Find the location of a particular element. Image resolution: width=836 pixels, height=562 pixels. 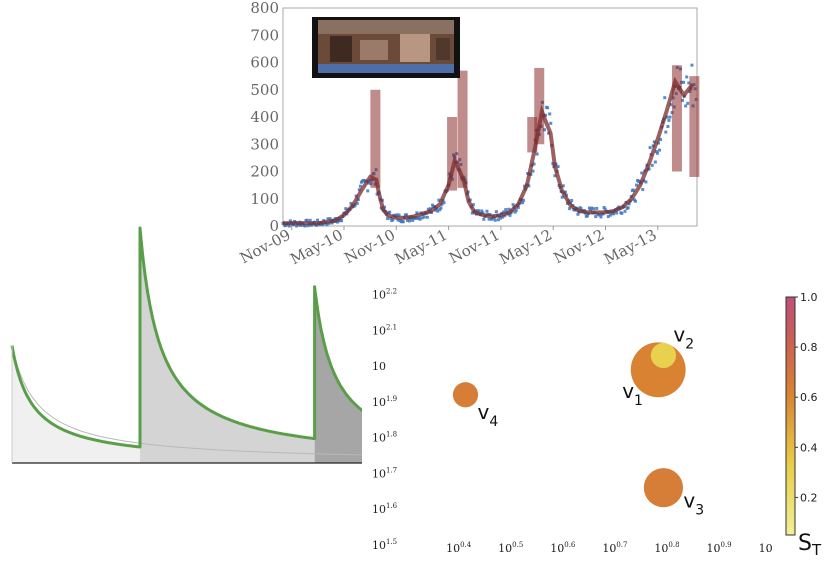

x-tick-label: May-13 is located at coordinates (630, 247).